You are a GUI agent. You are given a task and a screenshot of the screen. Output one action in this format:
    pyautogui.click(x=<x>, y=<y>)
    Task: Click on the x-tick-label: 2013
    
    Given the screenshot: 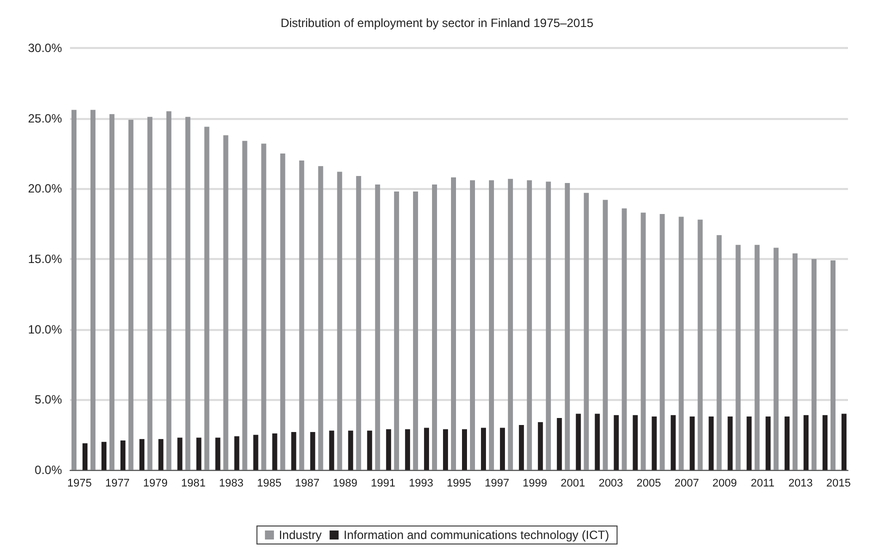 What is the action you would take?
    pyautogui.click(x=800, y=484)
    